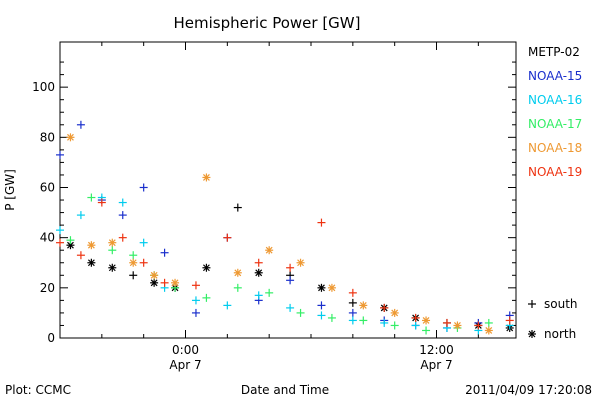 The height and width of the screenshot is (400, 600). Describe the element at coordinates (436, 350) in the screenshot. I see `x-tick-time-label: 12:00` at that location.